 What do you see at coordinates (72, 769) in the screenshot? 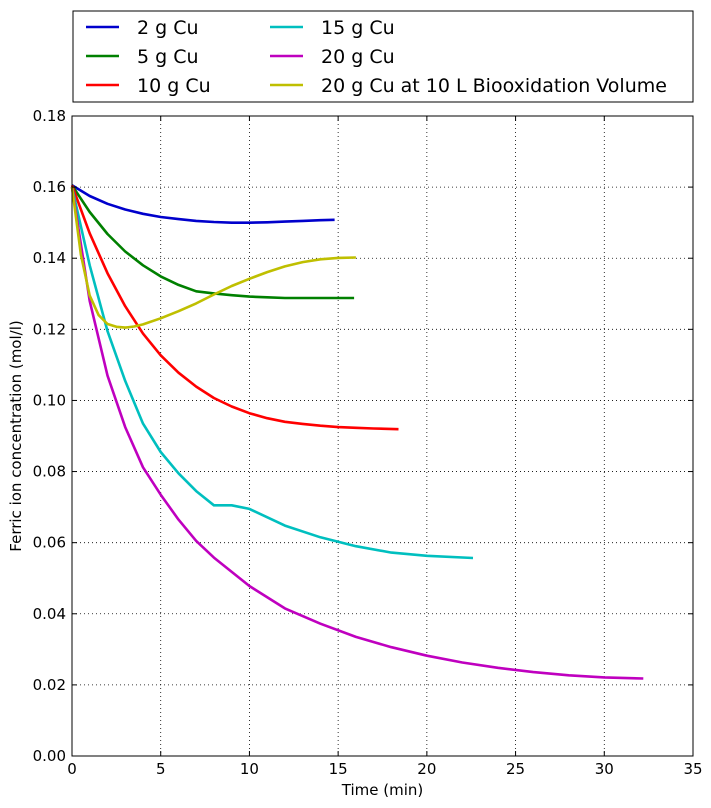
I see `x-tick-label: 0` at bounding box center [72, 769].